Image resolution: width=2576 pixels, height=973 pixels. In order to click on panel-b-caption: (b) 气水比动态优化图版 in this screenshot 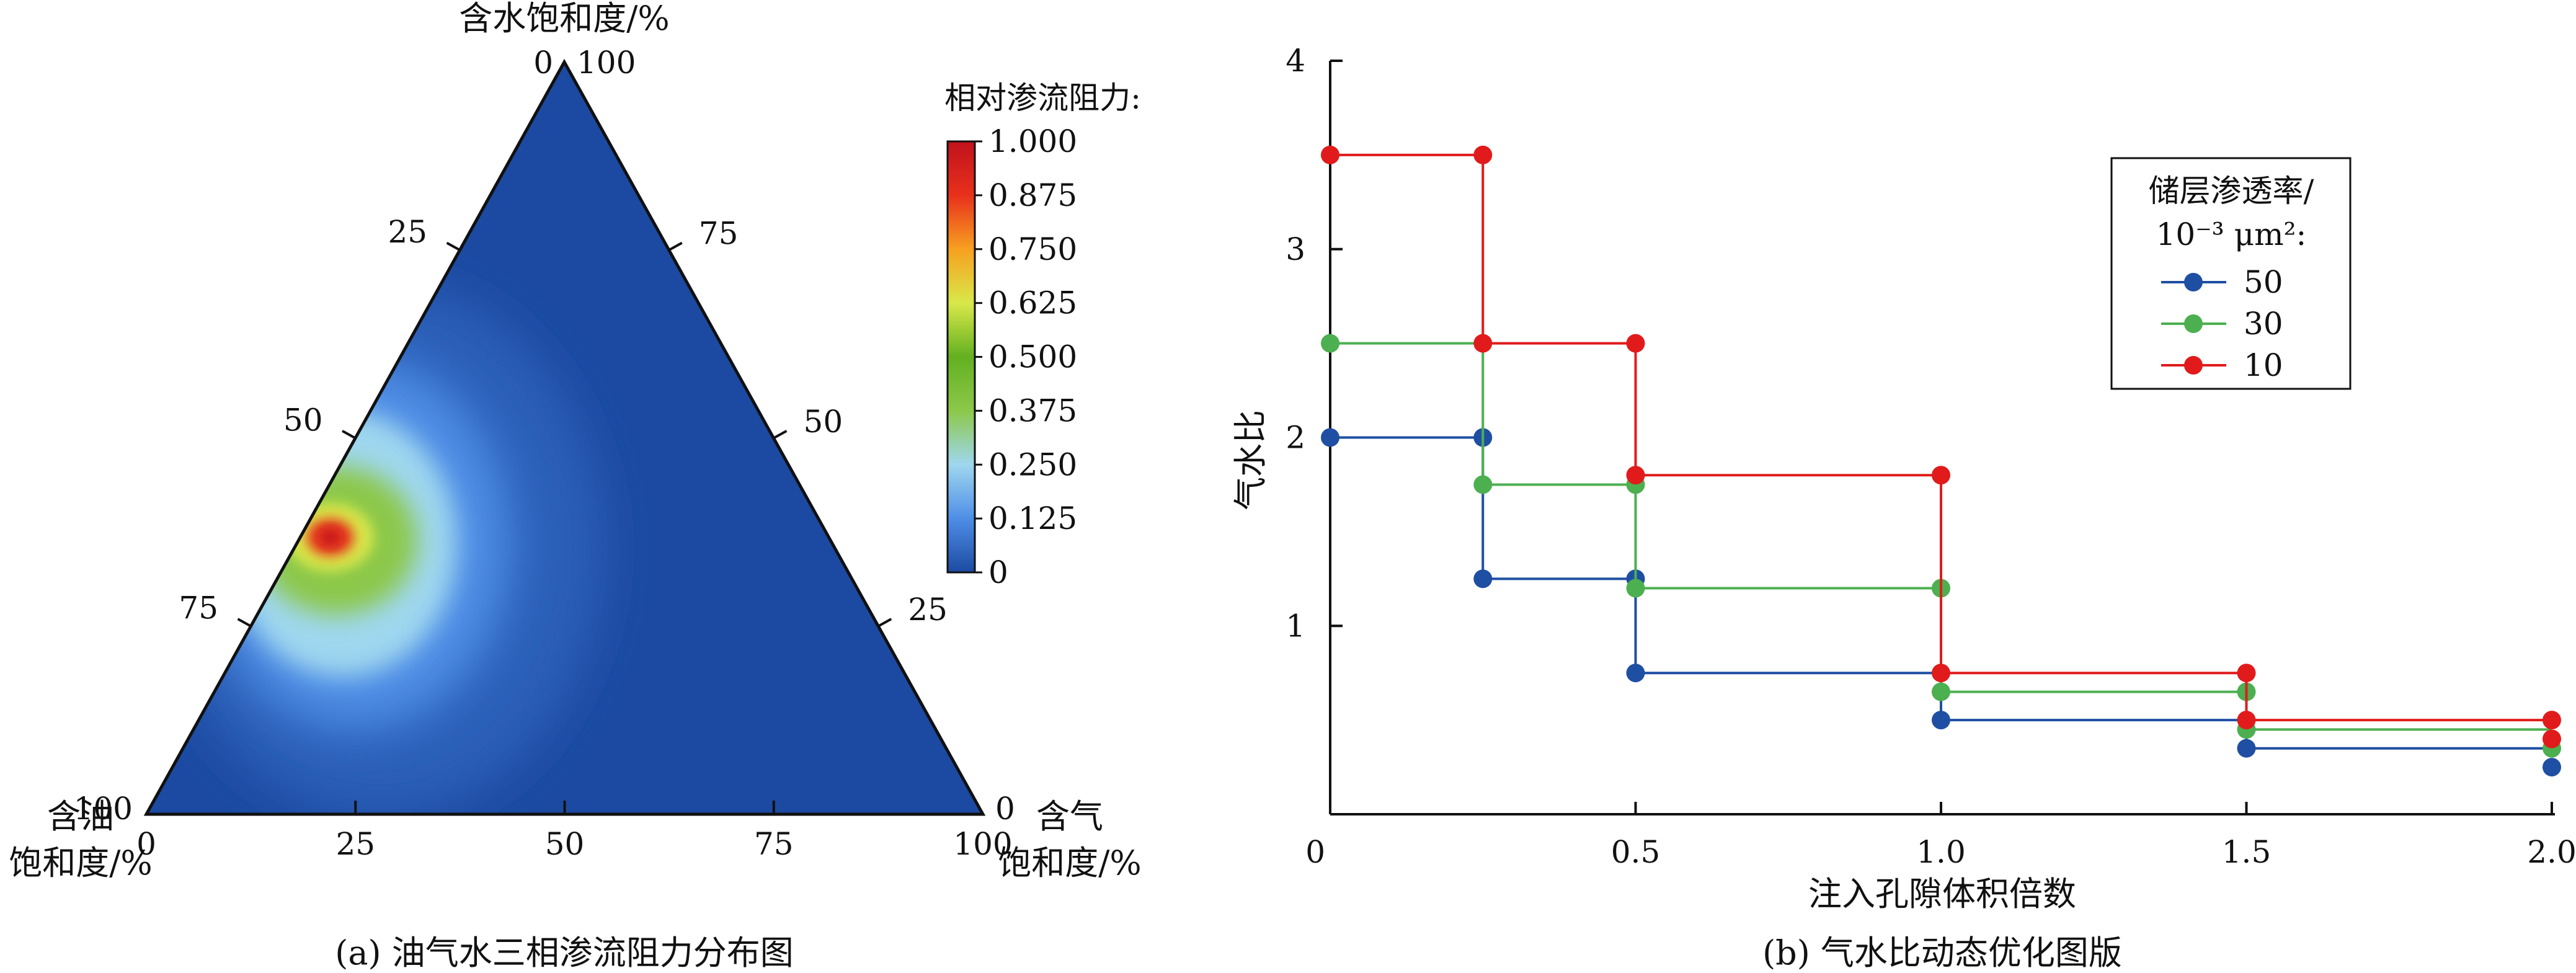, I will do `click(1942, 953)`.